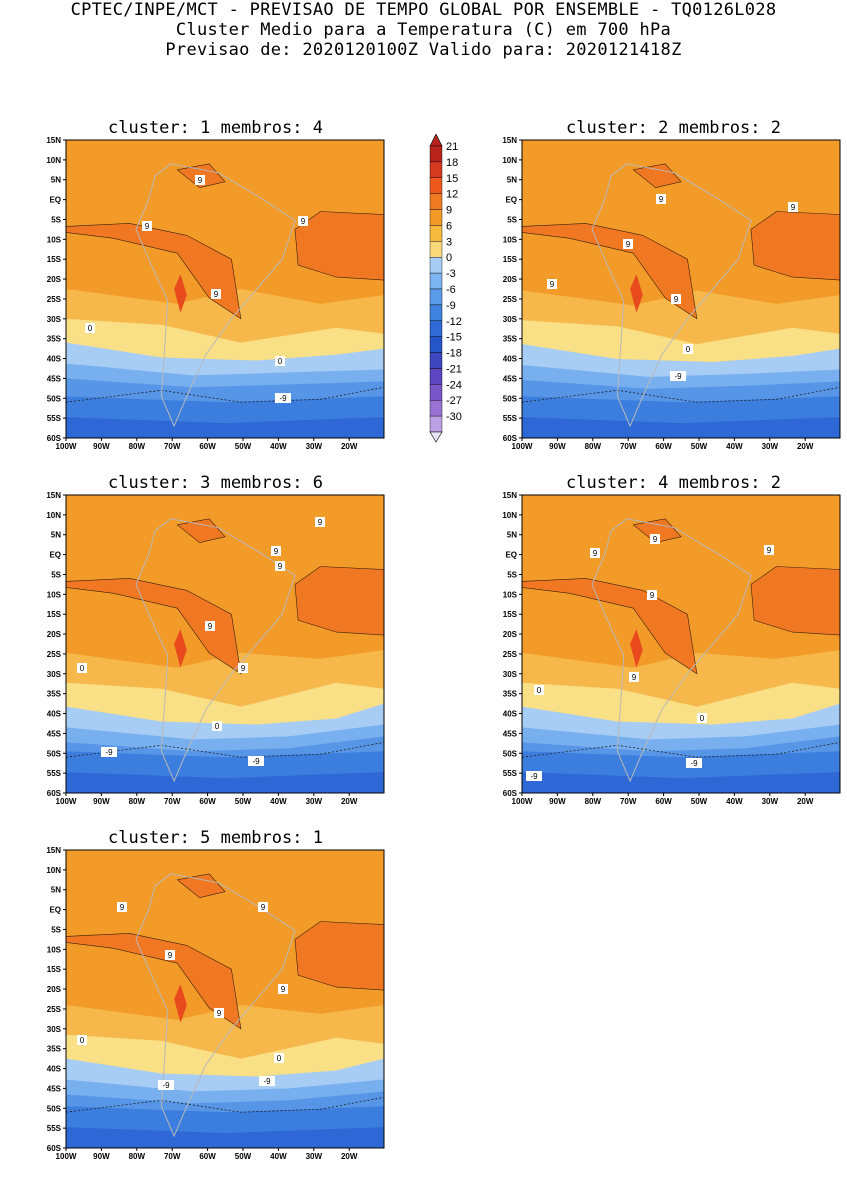 This screenshot has width=847, height=1178. Describe the element at coordinates (56, 929) in the screenshot. I see `lat-label: 5S` at that location.